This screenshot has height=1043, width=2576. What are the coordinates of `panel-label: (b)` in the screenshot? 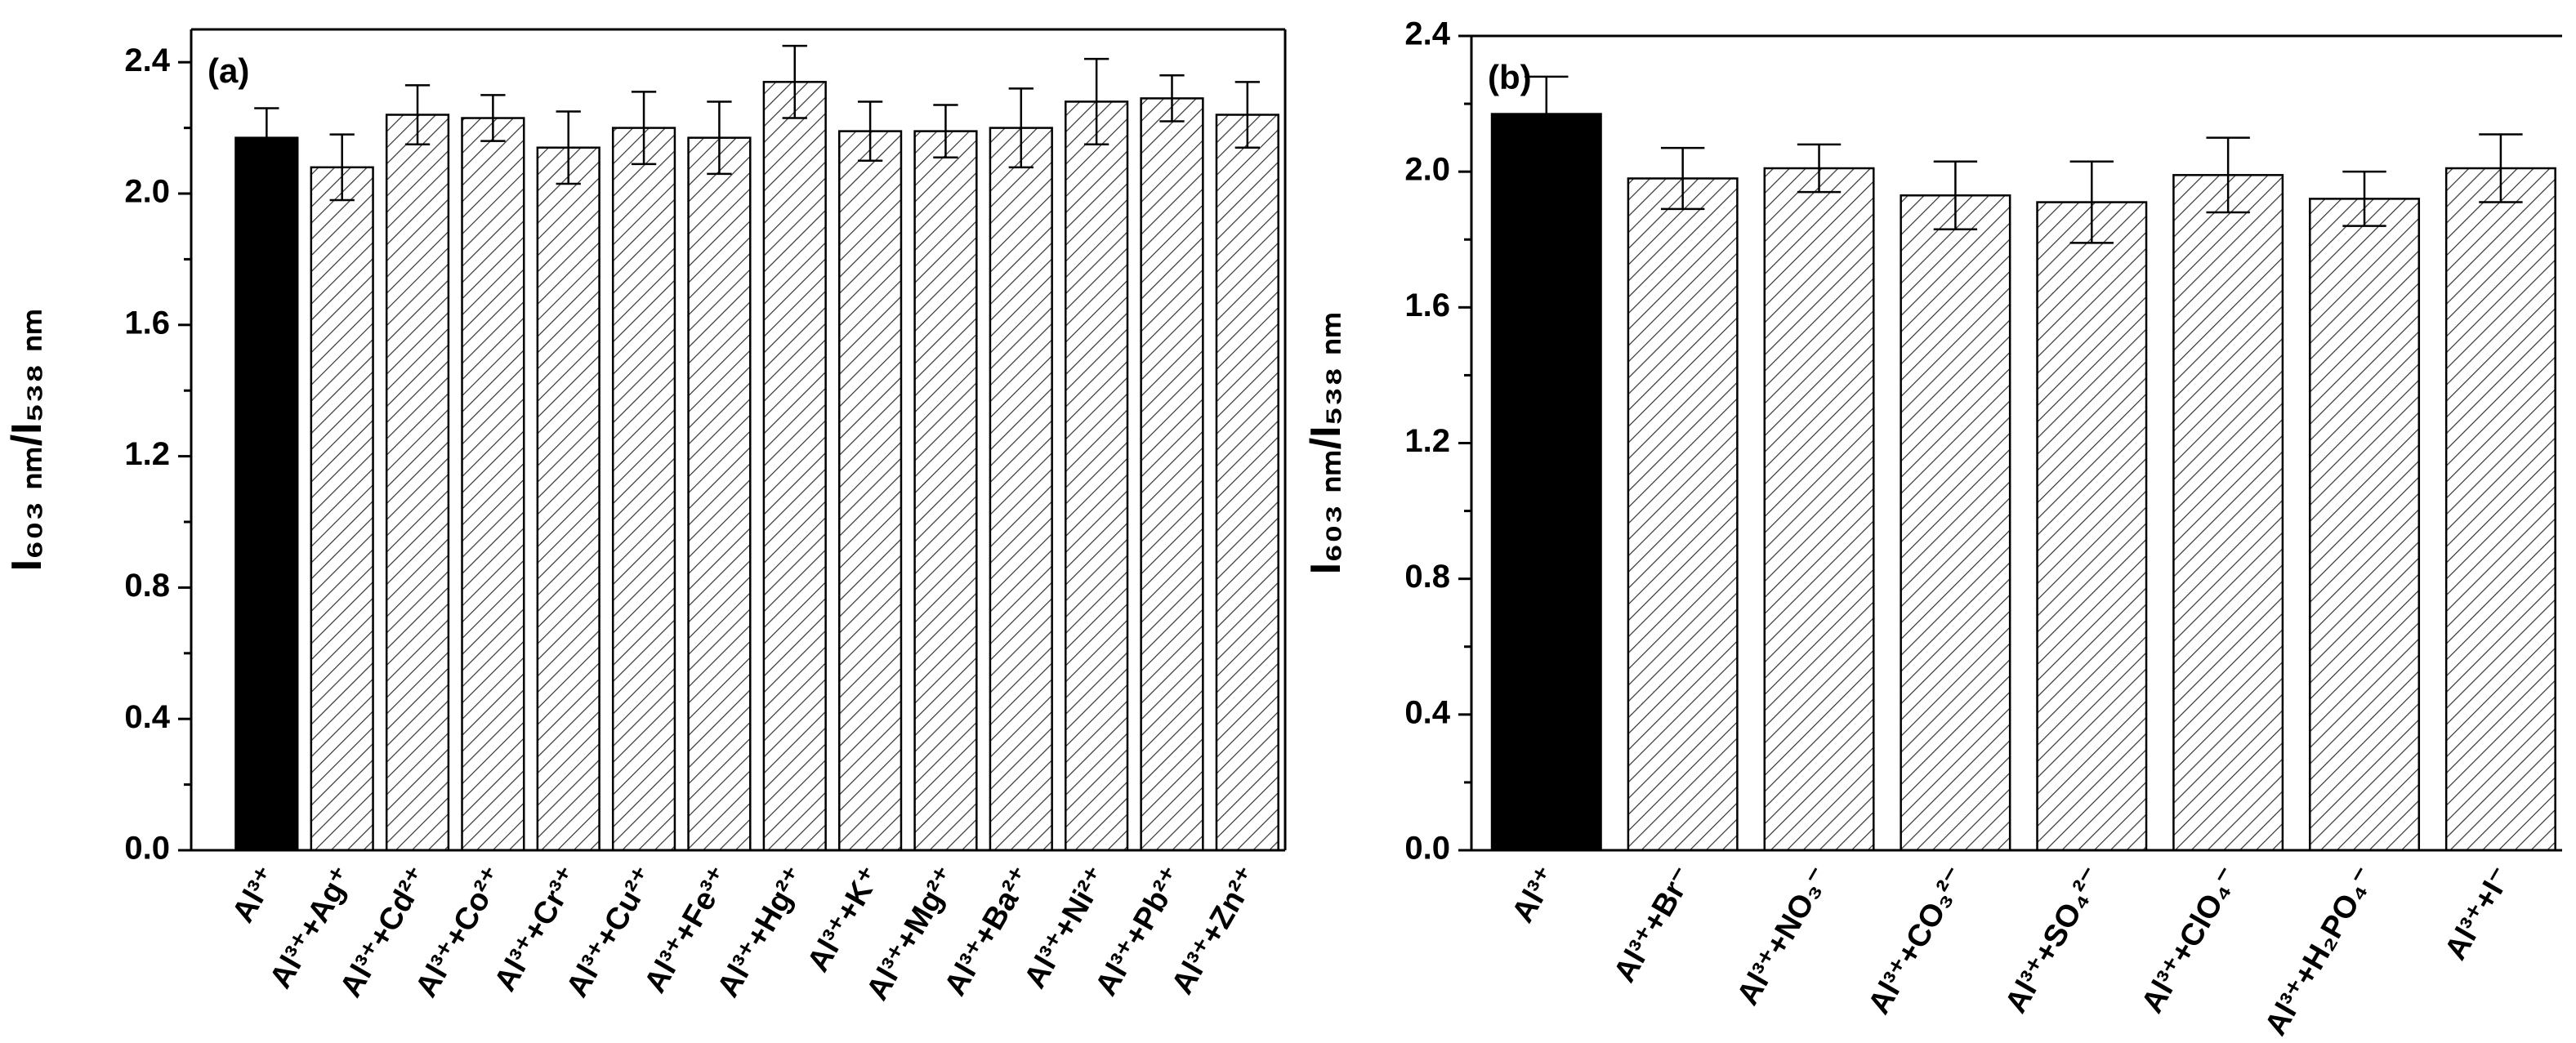 It's located at (1510, 77).